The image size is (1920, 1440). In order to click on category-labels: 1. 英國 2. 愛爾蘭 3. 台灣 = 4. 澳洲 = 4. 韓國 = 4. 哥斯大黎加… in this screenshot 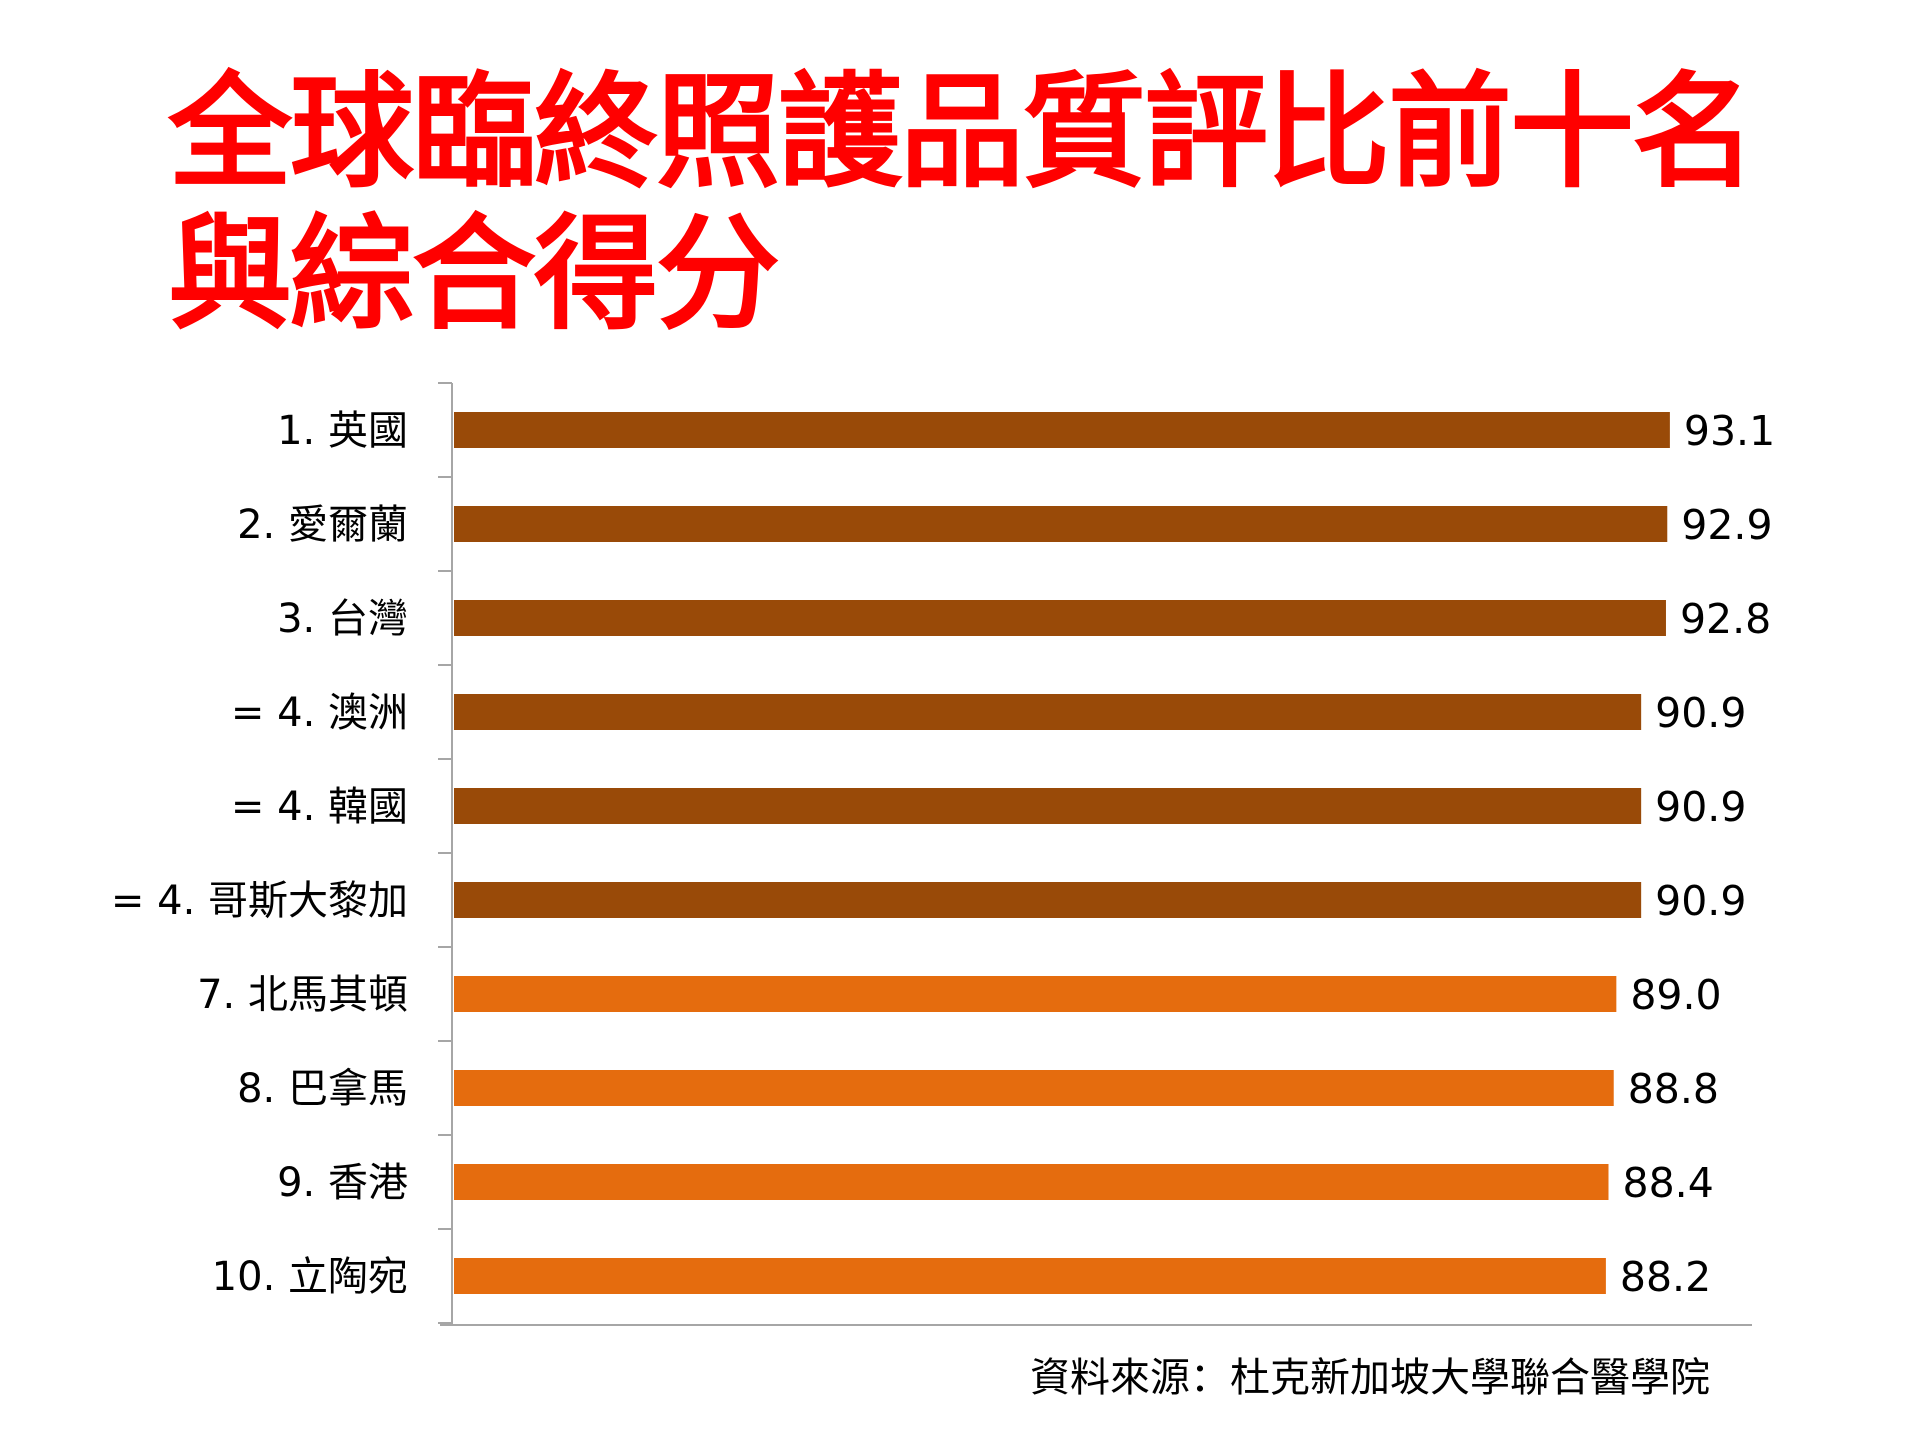, I will do `click(259, 854)`.